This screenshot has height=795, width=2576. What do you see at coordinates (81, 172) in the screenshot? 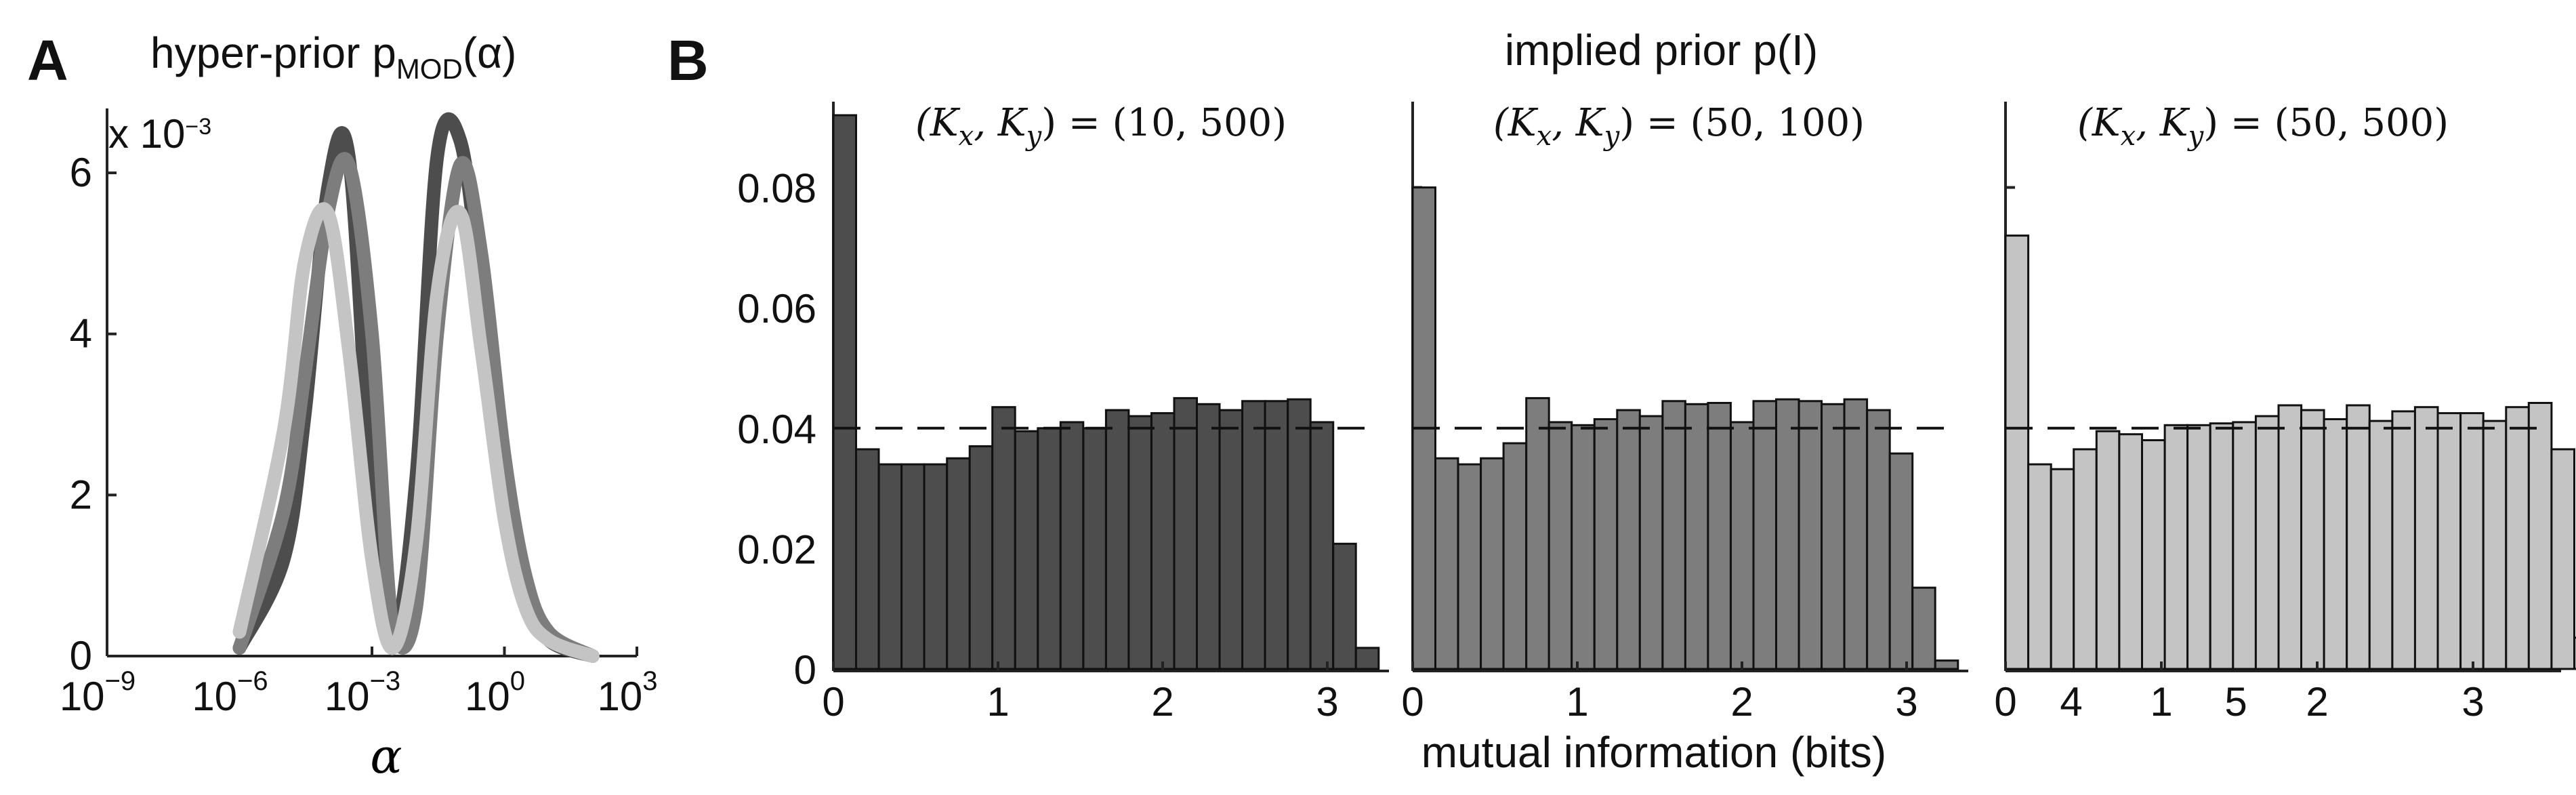
I see `panel-a-y-tick-label: 6` at bounding box center [81, 172].